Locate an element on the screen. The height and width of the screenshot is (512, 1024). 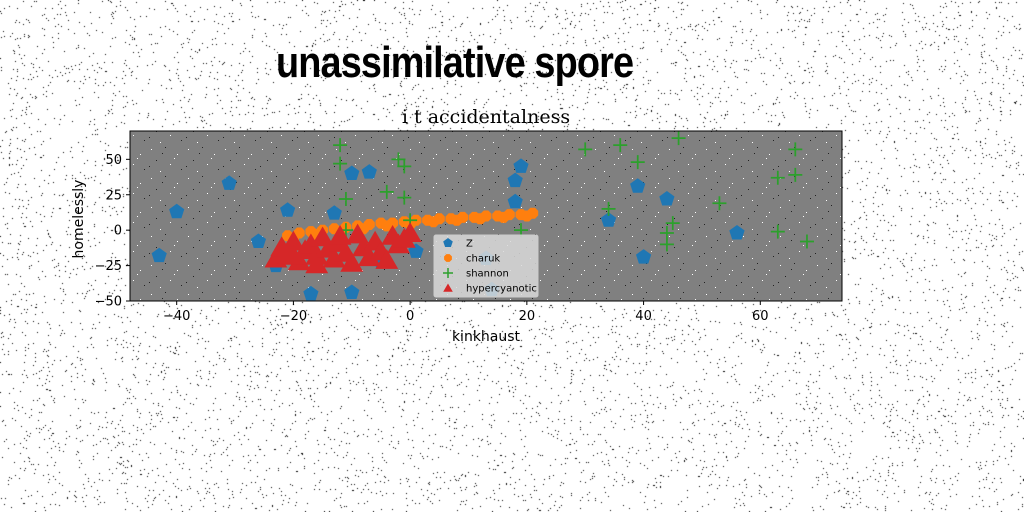
legend-label-hypercyanotic: hypercyanotic is located at coordinates (501, 289).